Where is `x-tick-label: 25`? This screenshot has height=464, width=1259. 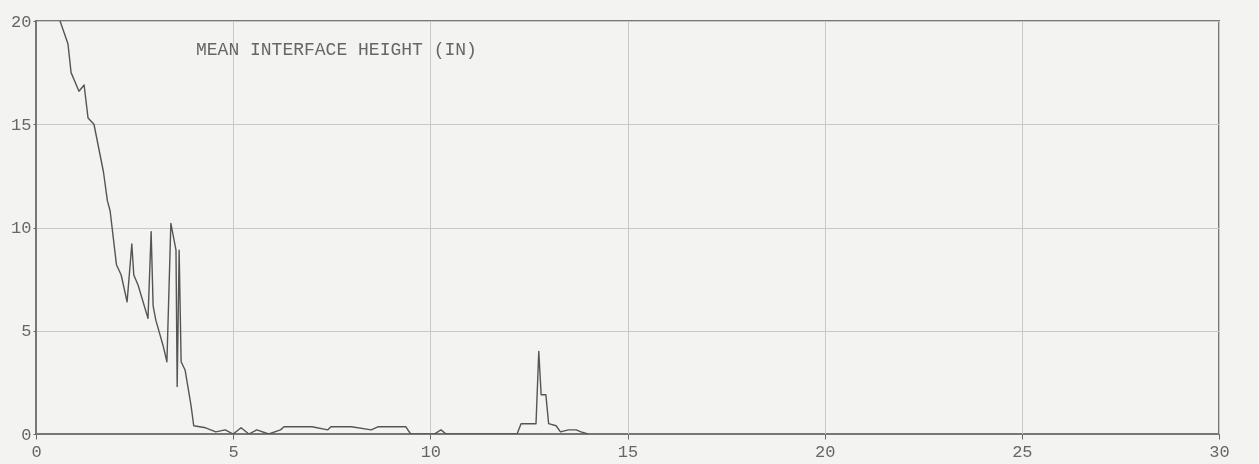
x-tick-label: 25 is located at coordinates (1022, 452).